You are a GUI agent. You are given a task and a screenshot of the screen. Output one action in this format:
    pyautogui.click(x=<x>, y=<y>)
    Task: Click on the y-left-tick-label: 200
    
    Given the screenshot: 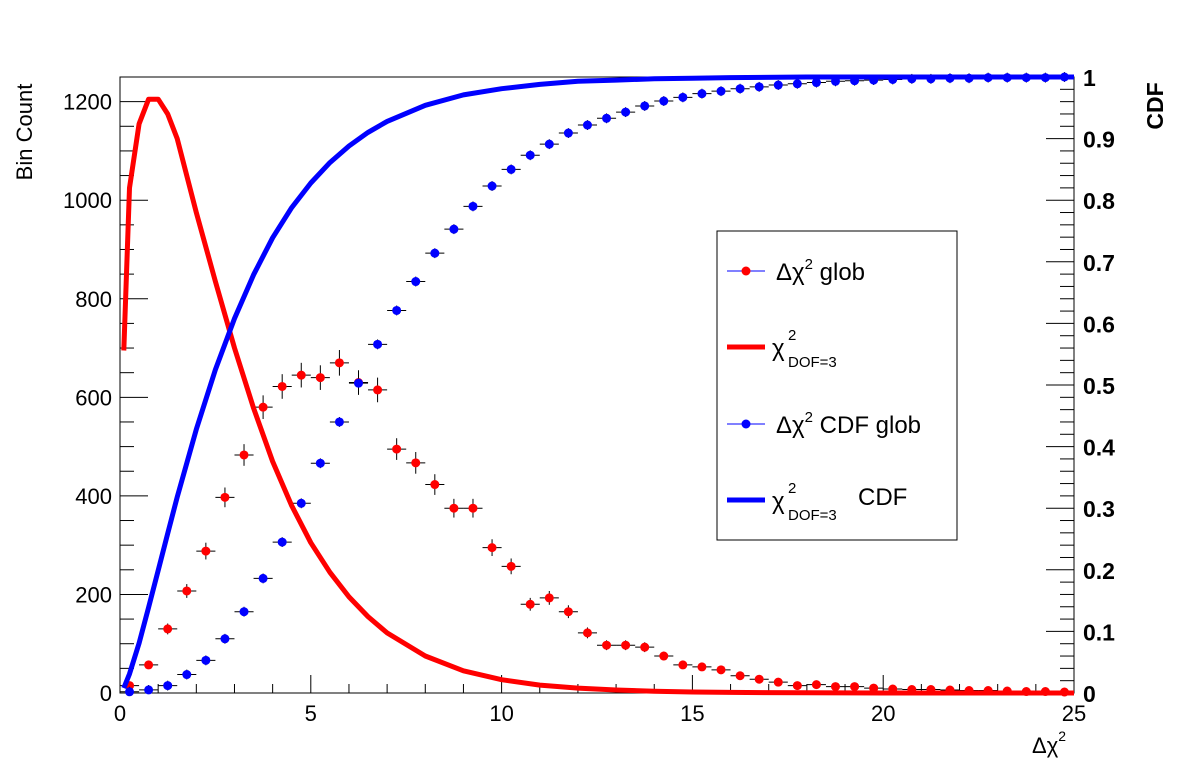 What is the action you would take?
    pyautogui.click(x=93, y=594)
    